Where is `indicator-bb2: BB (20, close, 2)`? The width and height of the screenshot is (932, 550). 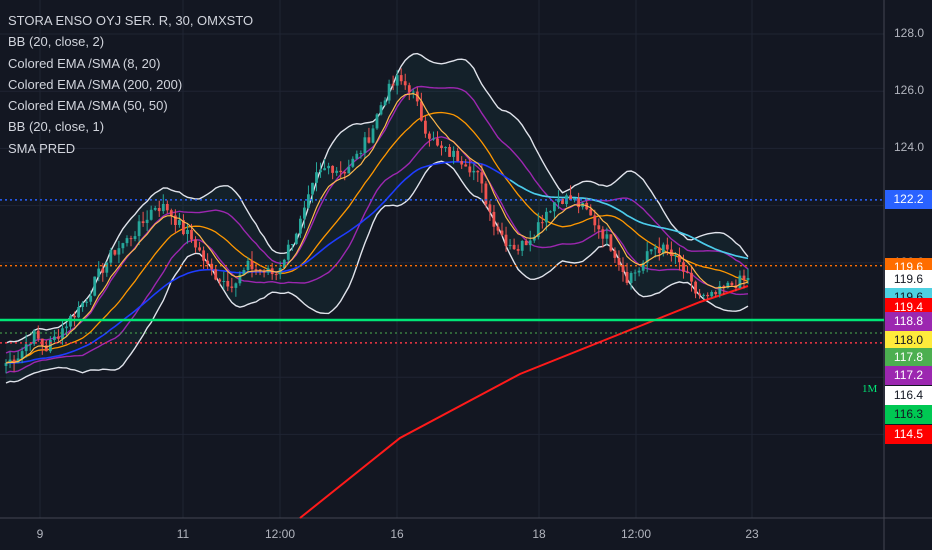
indicator-bb2: BB (20, close, 2) is located at coordinates (56, 42).